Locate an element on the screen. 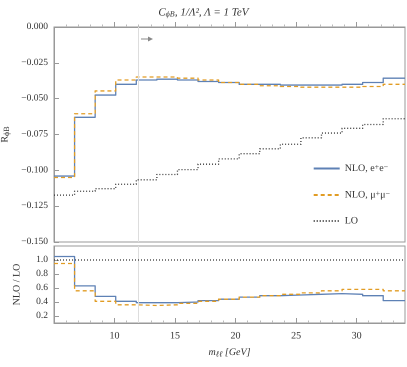  y-tick-label: 0.6 is located at coordinates (42, 288).